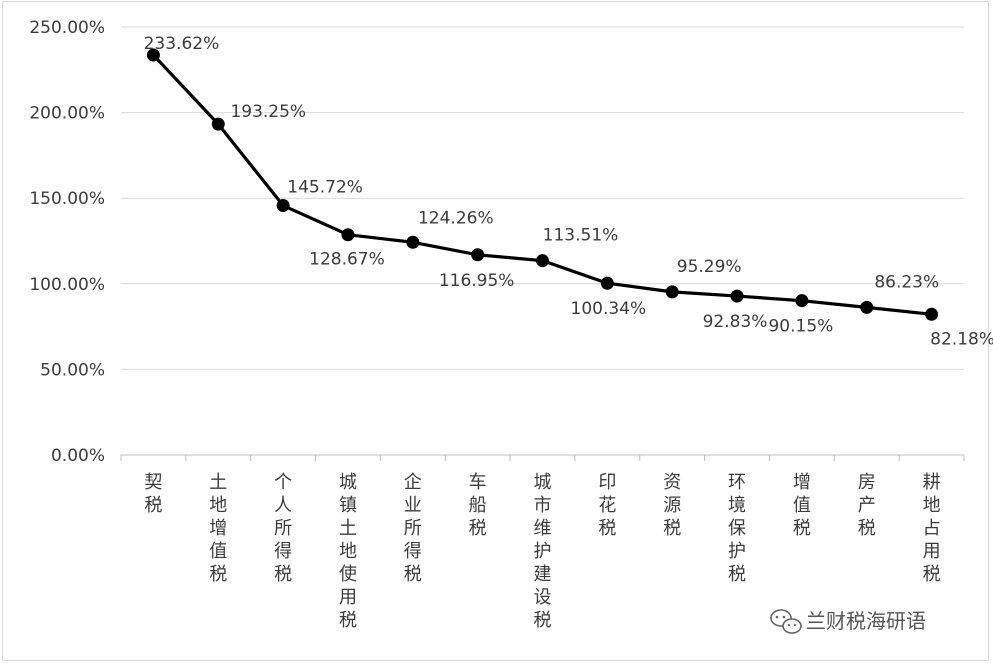 Image resolution: width=993 pixels, height=664 pixels. What do you see at coordinates (218, 528) in the screenshot?
I see `x-tick-label: 土地增值税` at bounding box center [218, 528].